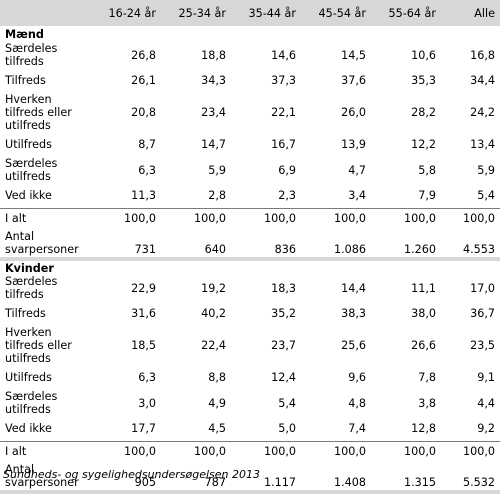  I want to click on count-cell: 4.553, so click(470, 244).